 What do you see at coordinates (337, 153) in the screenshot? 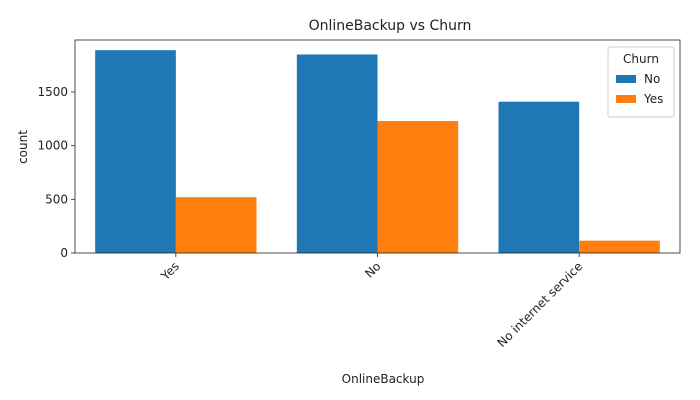
I see `bar-no-no` at bounding box center [337, 153].